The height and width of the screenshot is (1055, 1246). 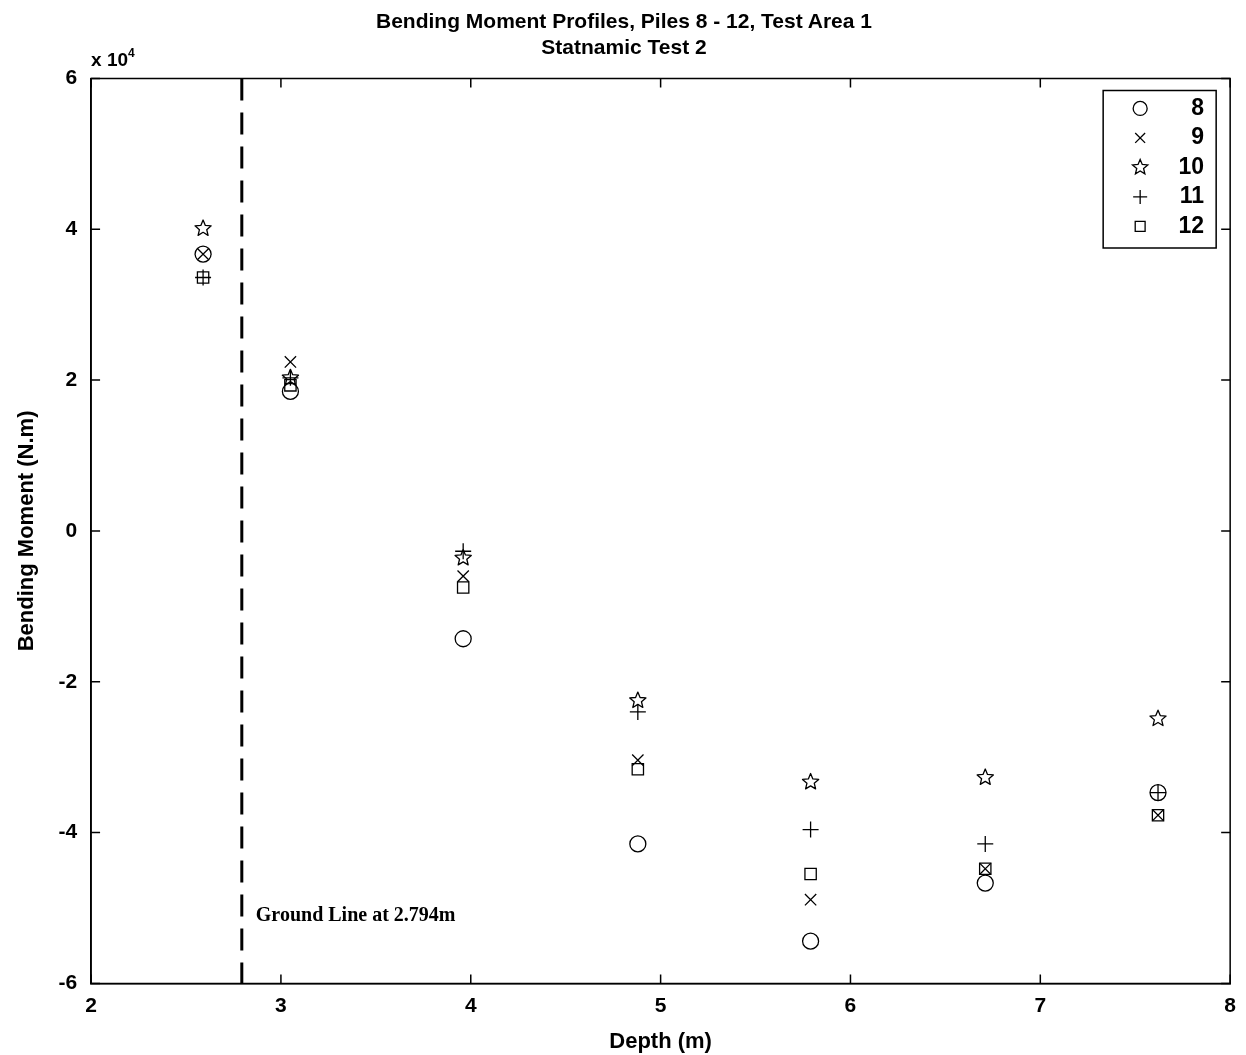 What do you see at coordinates (1191, 224) in the screenshot?
I see `legend-label: 12` at bounding box center [1191, 224].